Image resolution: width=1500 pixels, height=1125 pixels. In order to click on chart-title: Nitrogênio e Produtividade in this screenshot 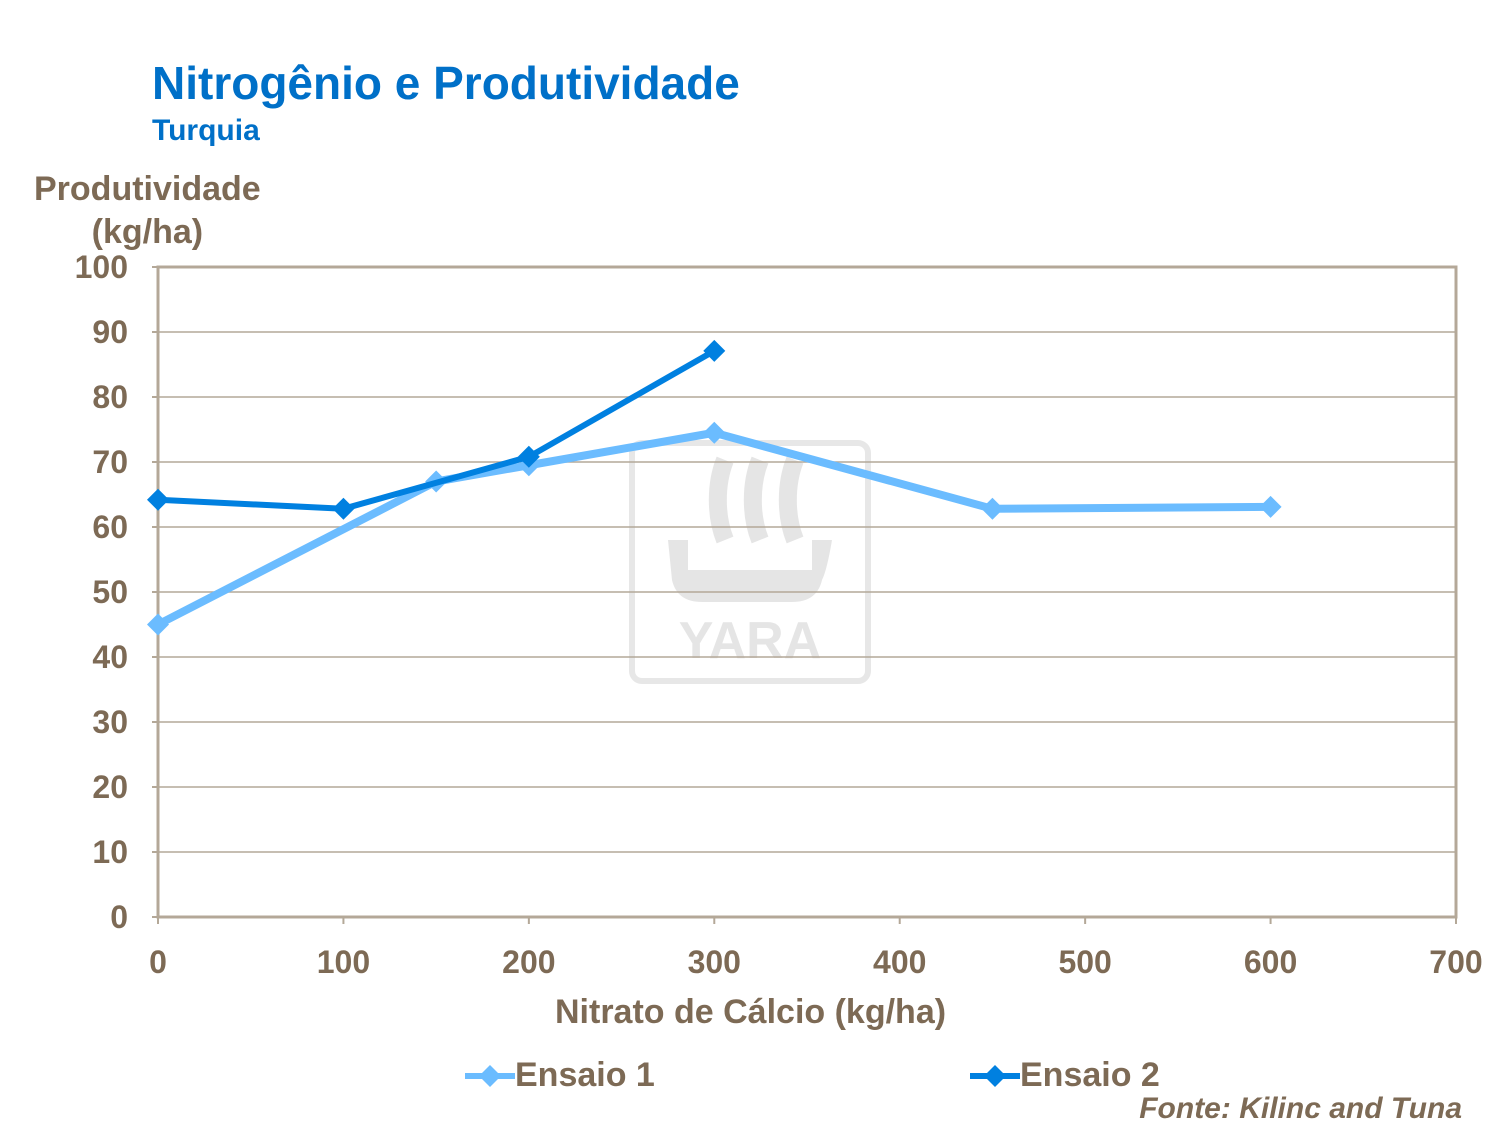, I will do `click(446, 83)`.